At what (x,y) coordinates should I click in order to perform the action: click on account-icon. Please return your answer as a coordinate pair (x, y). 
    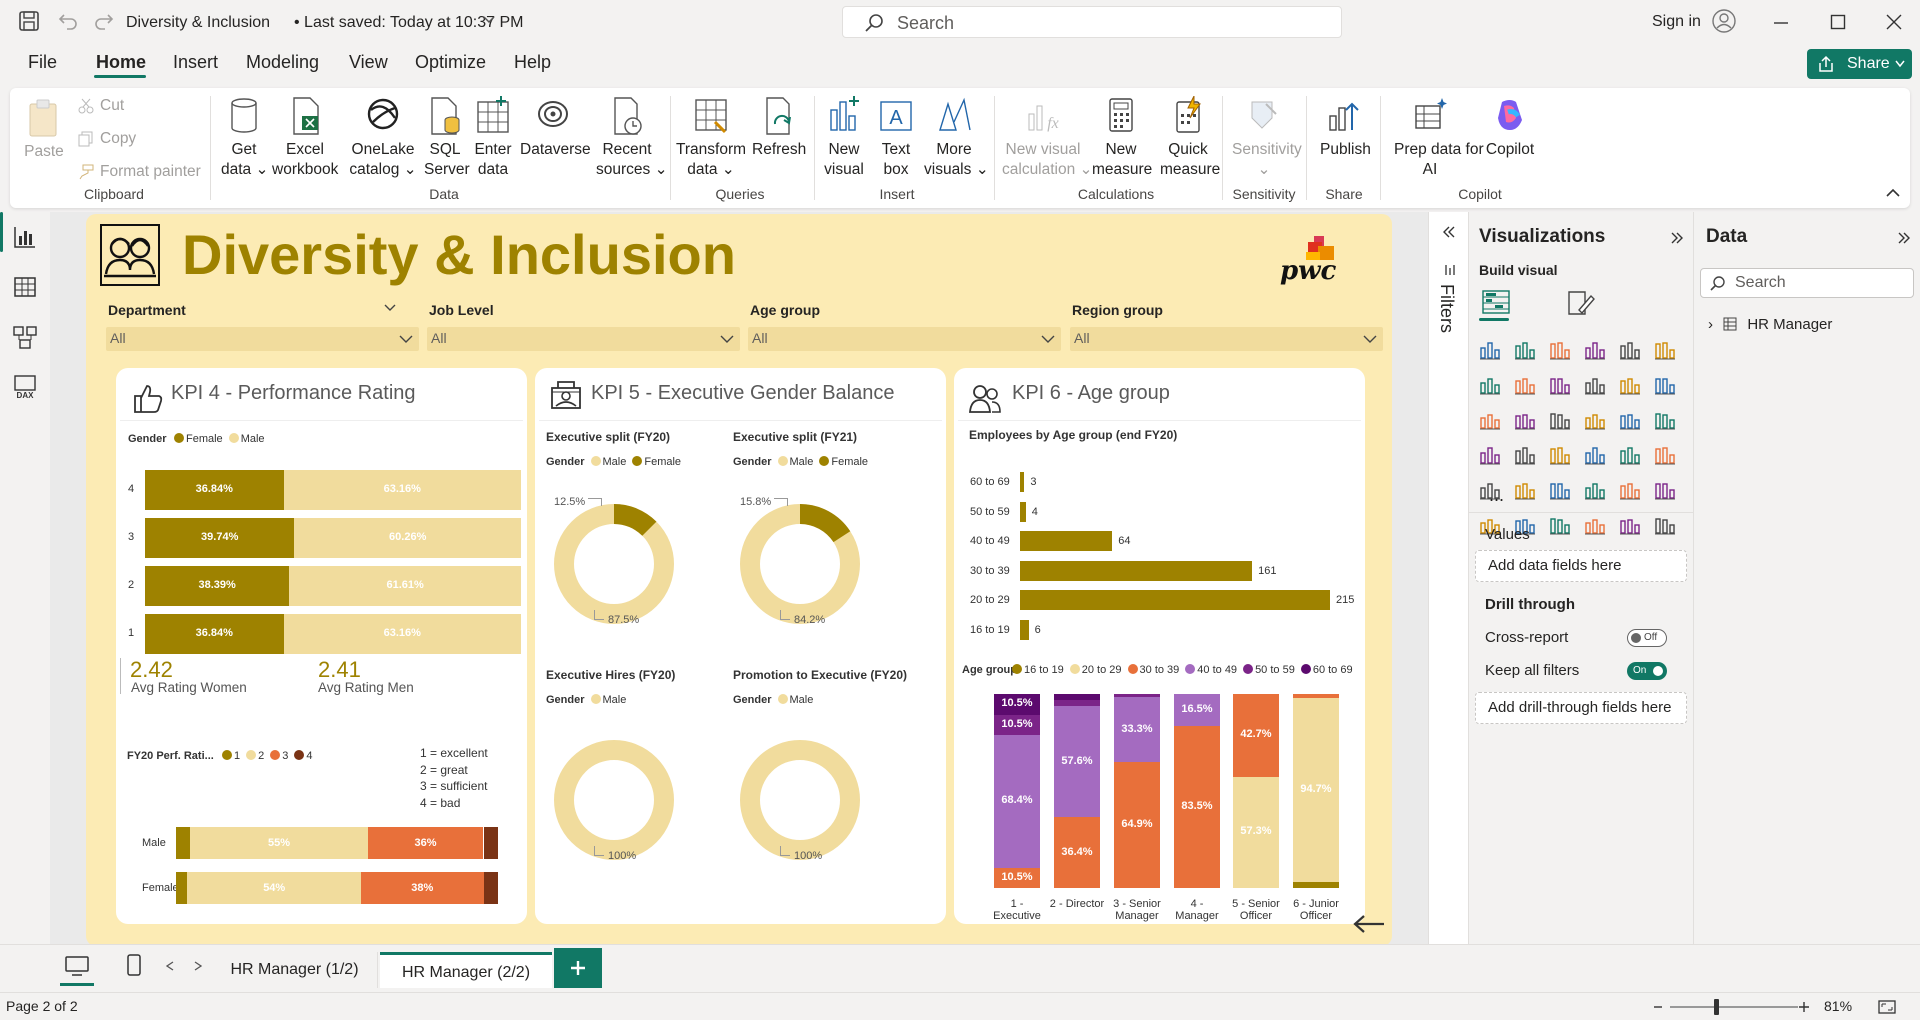
    Looking at the image, I should click on (1724, 21).